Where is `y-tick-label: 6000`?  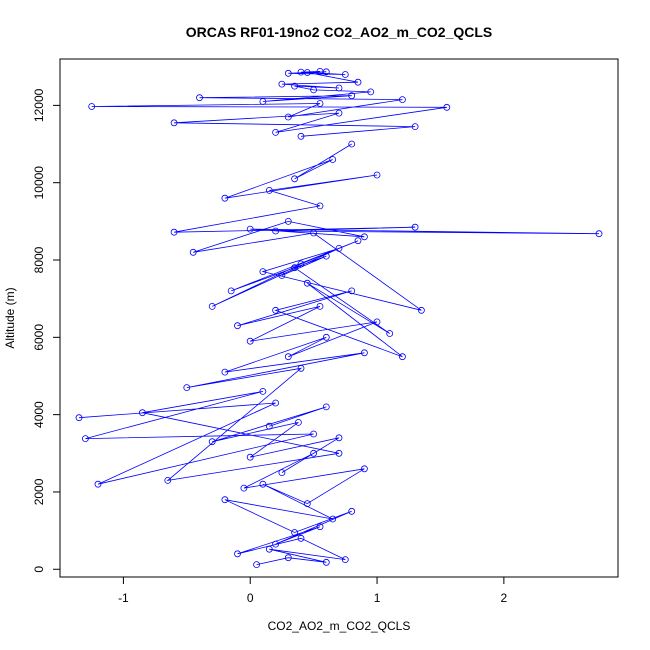
y-tick-label: 6000 is located at coordinates (39, 337).